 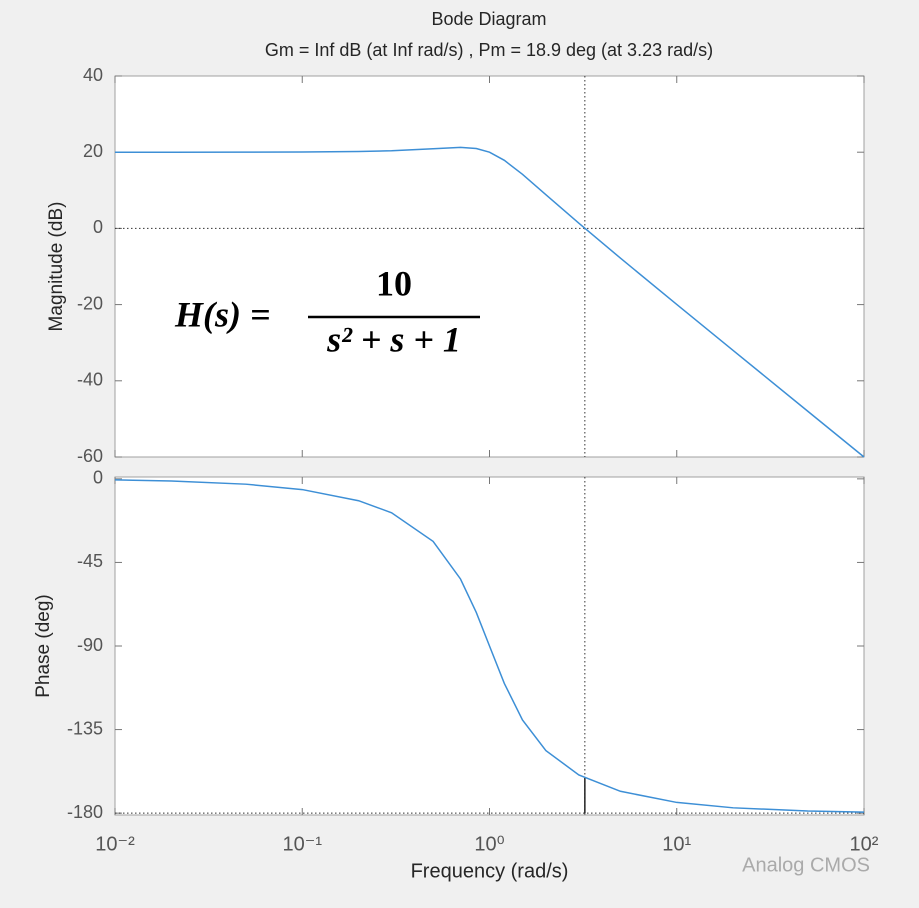 What do you see at coordinates (90, 303) in the screenshot?
I see `y-tick-label: -20` at bounding box center [90, 303].